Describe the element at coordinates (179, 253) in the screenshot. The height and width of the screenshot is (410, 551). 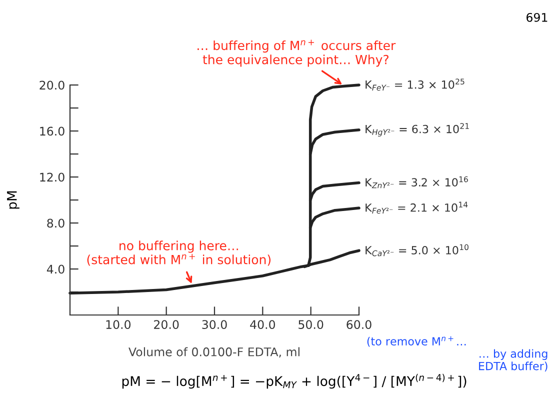
I see `annotation: no buffering here… (started with M$^{n+}$ in solution)` at that location.